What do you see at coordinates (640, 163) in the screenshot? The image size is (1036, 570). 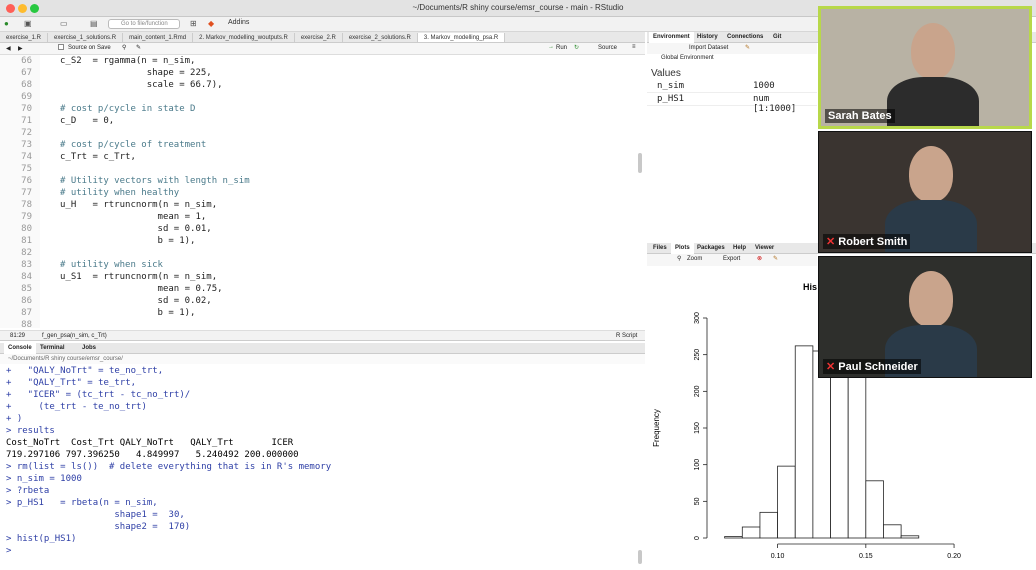 I see `editor-scrollbar` at bounding box center [640, 163].